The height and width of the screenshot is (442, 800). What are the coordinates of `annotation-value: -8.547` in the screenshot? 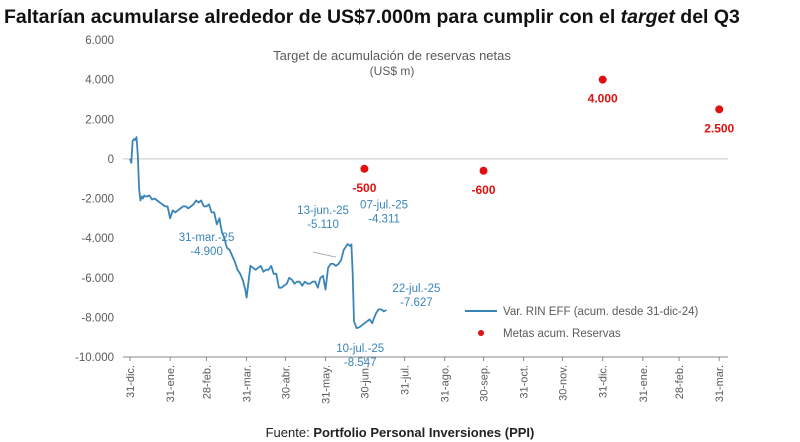 It's located at (360, 363).